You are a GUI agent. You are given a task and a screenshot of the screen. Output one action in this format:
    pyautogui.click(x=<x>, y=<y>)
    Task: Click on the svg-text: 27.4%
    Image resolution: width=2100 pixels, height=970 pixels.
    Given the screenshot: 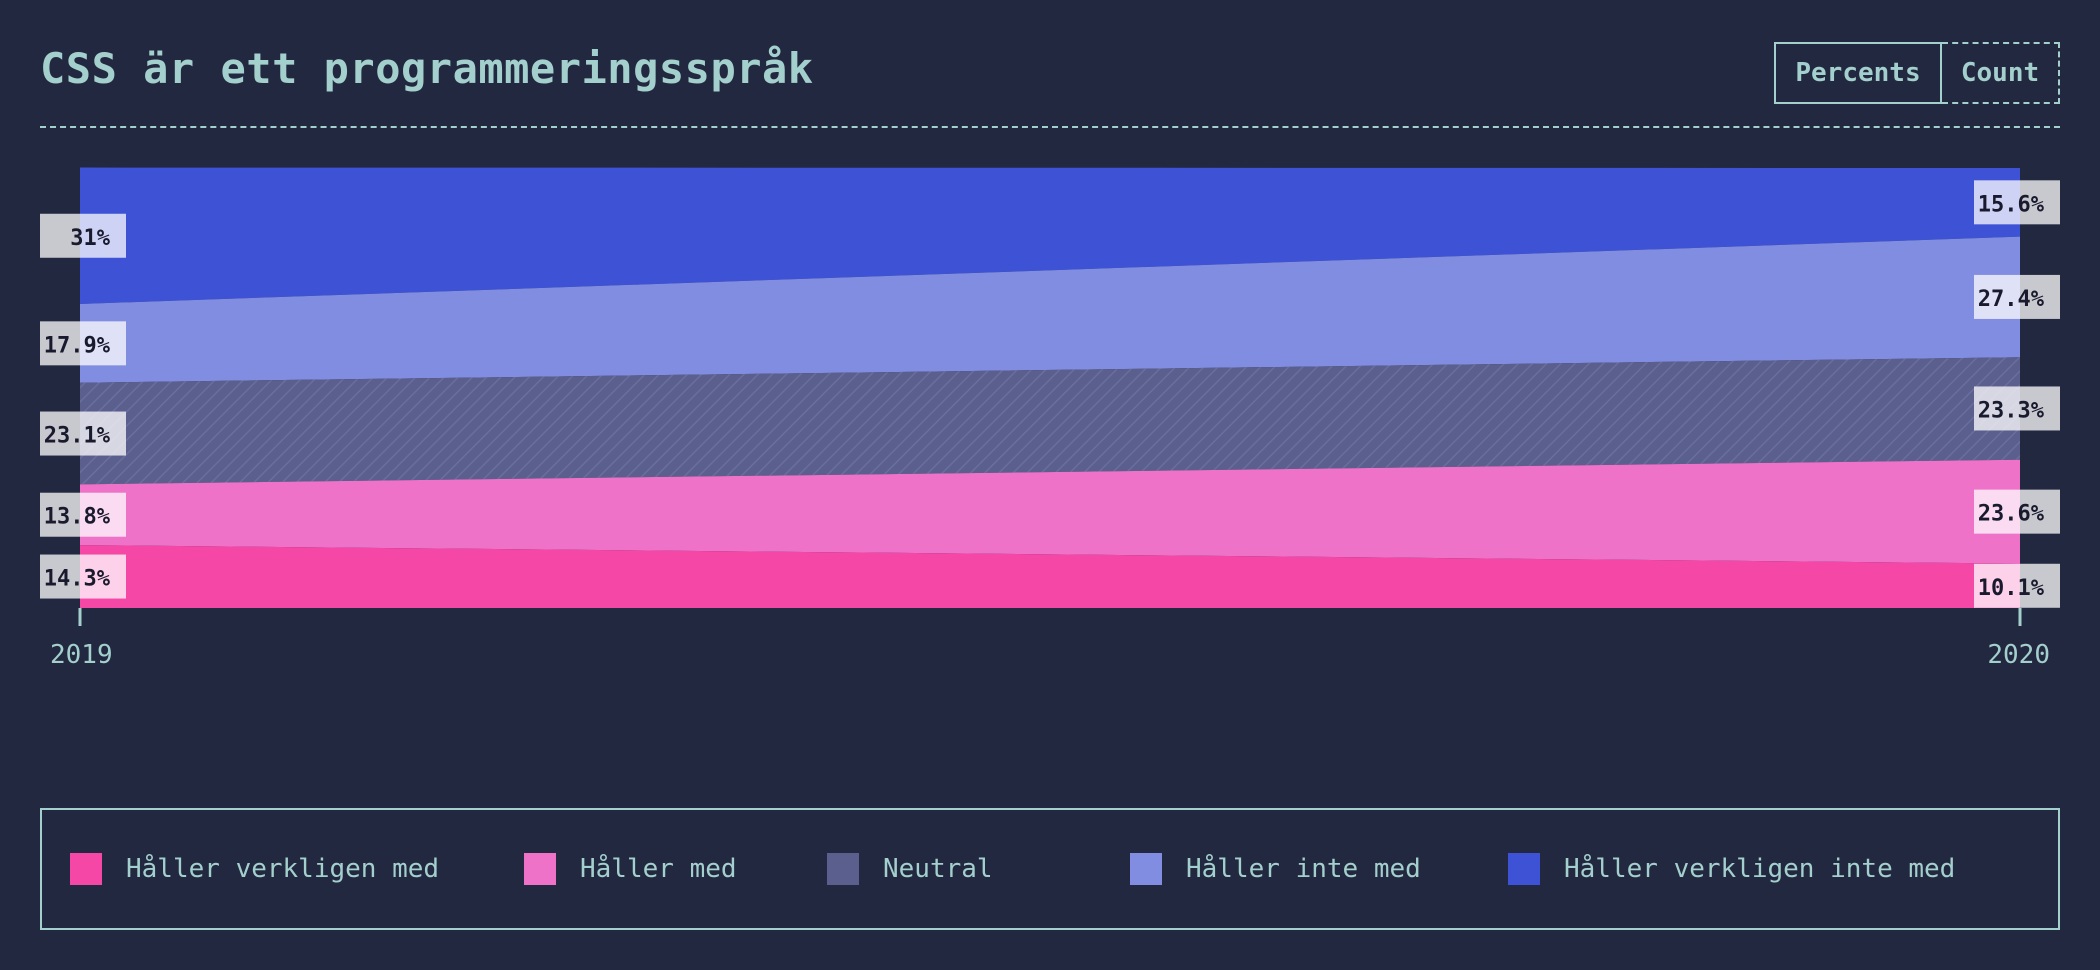 What is the action you would take?
    pyautogui.click(x=2011, y=299)
    